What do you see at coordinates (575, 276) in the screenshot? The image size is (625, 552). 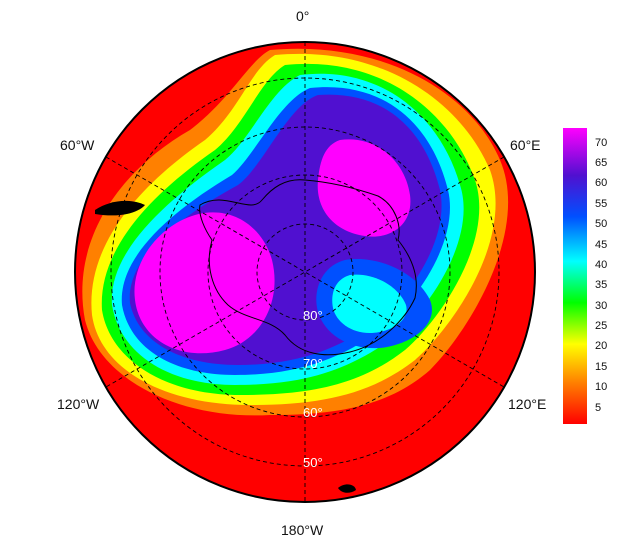 I see `colorbar` at bounding box center [575, 276].